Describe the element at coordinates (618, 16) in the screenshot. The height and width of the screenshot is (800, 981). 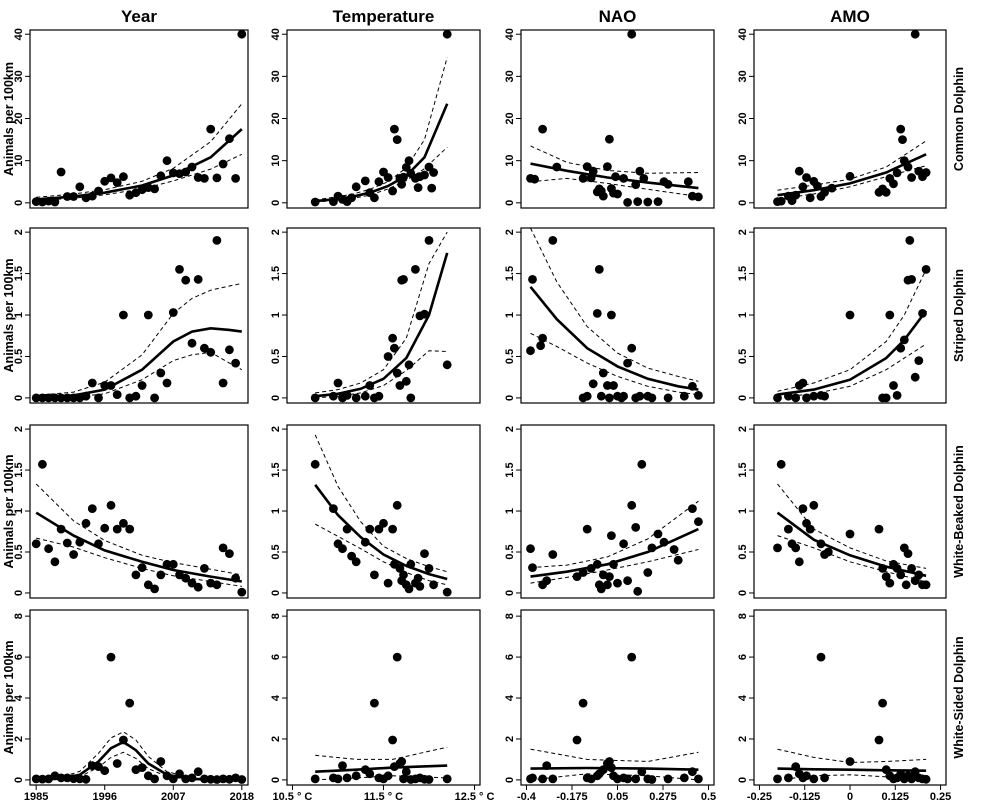
I see `column-title-nao: NAO` at that location.